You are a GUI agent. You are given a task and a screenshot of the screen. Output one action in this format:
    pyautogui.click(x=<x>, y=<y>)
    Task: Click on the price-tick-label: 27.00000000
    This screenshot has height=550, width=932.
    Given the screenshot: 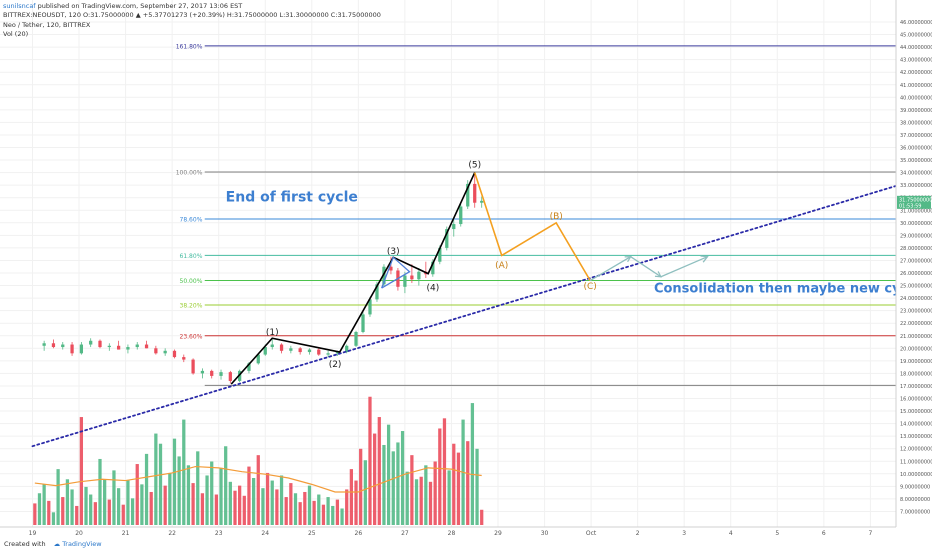 What is the action you would take?
    pyautogui.click(x=916, y=261)
    